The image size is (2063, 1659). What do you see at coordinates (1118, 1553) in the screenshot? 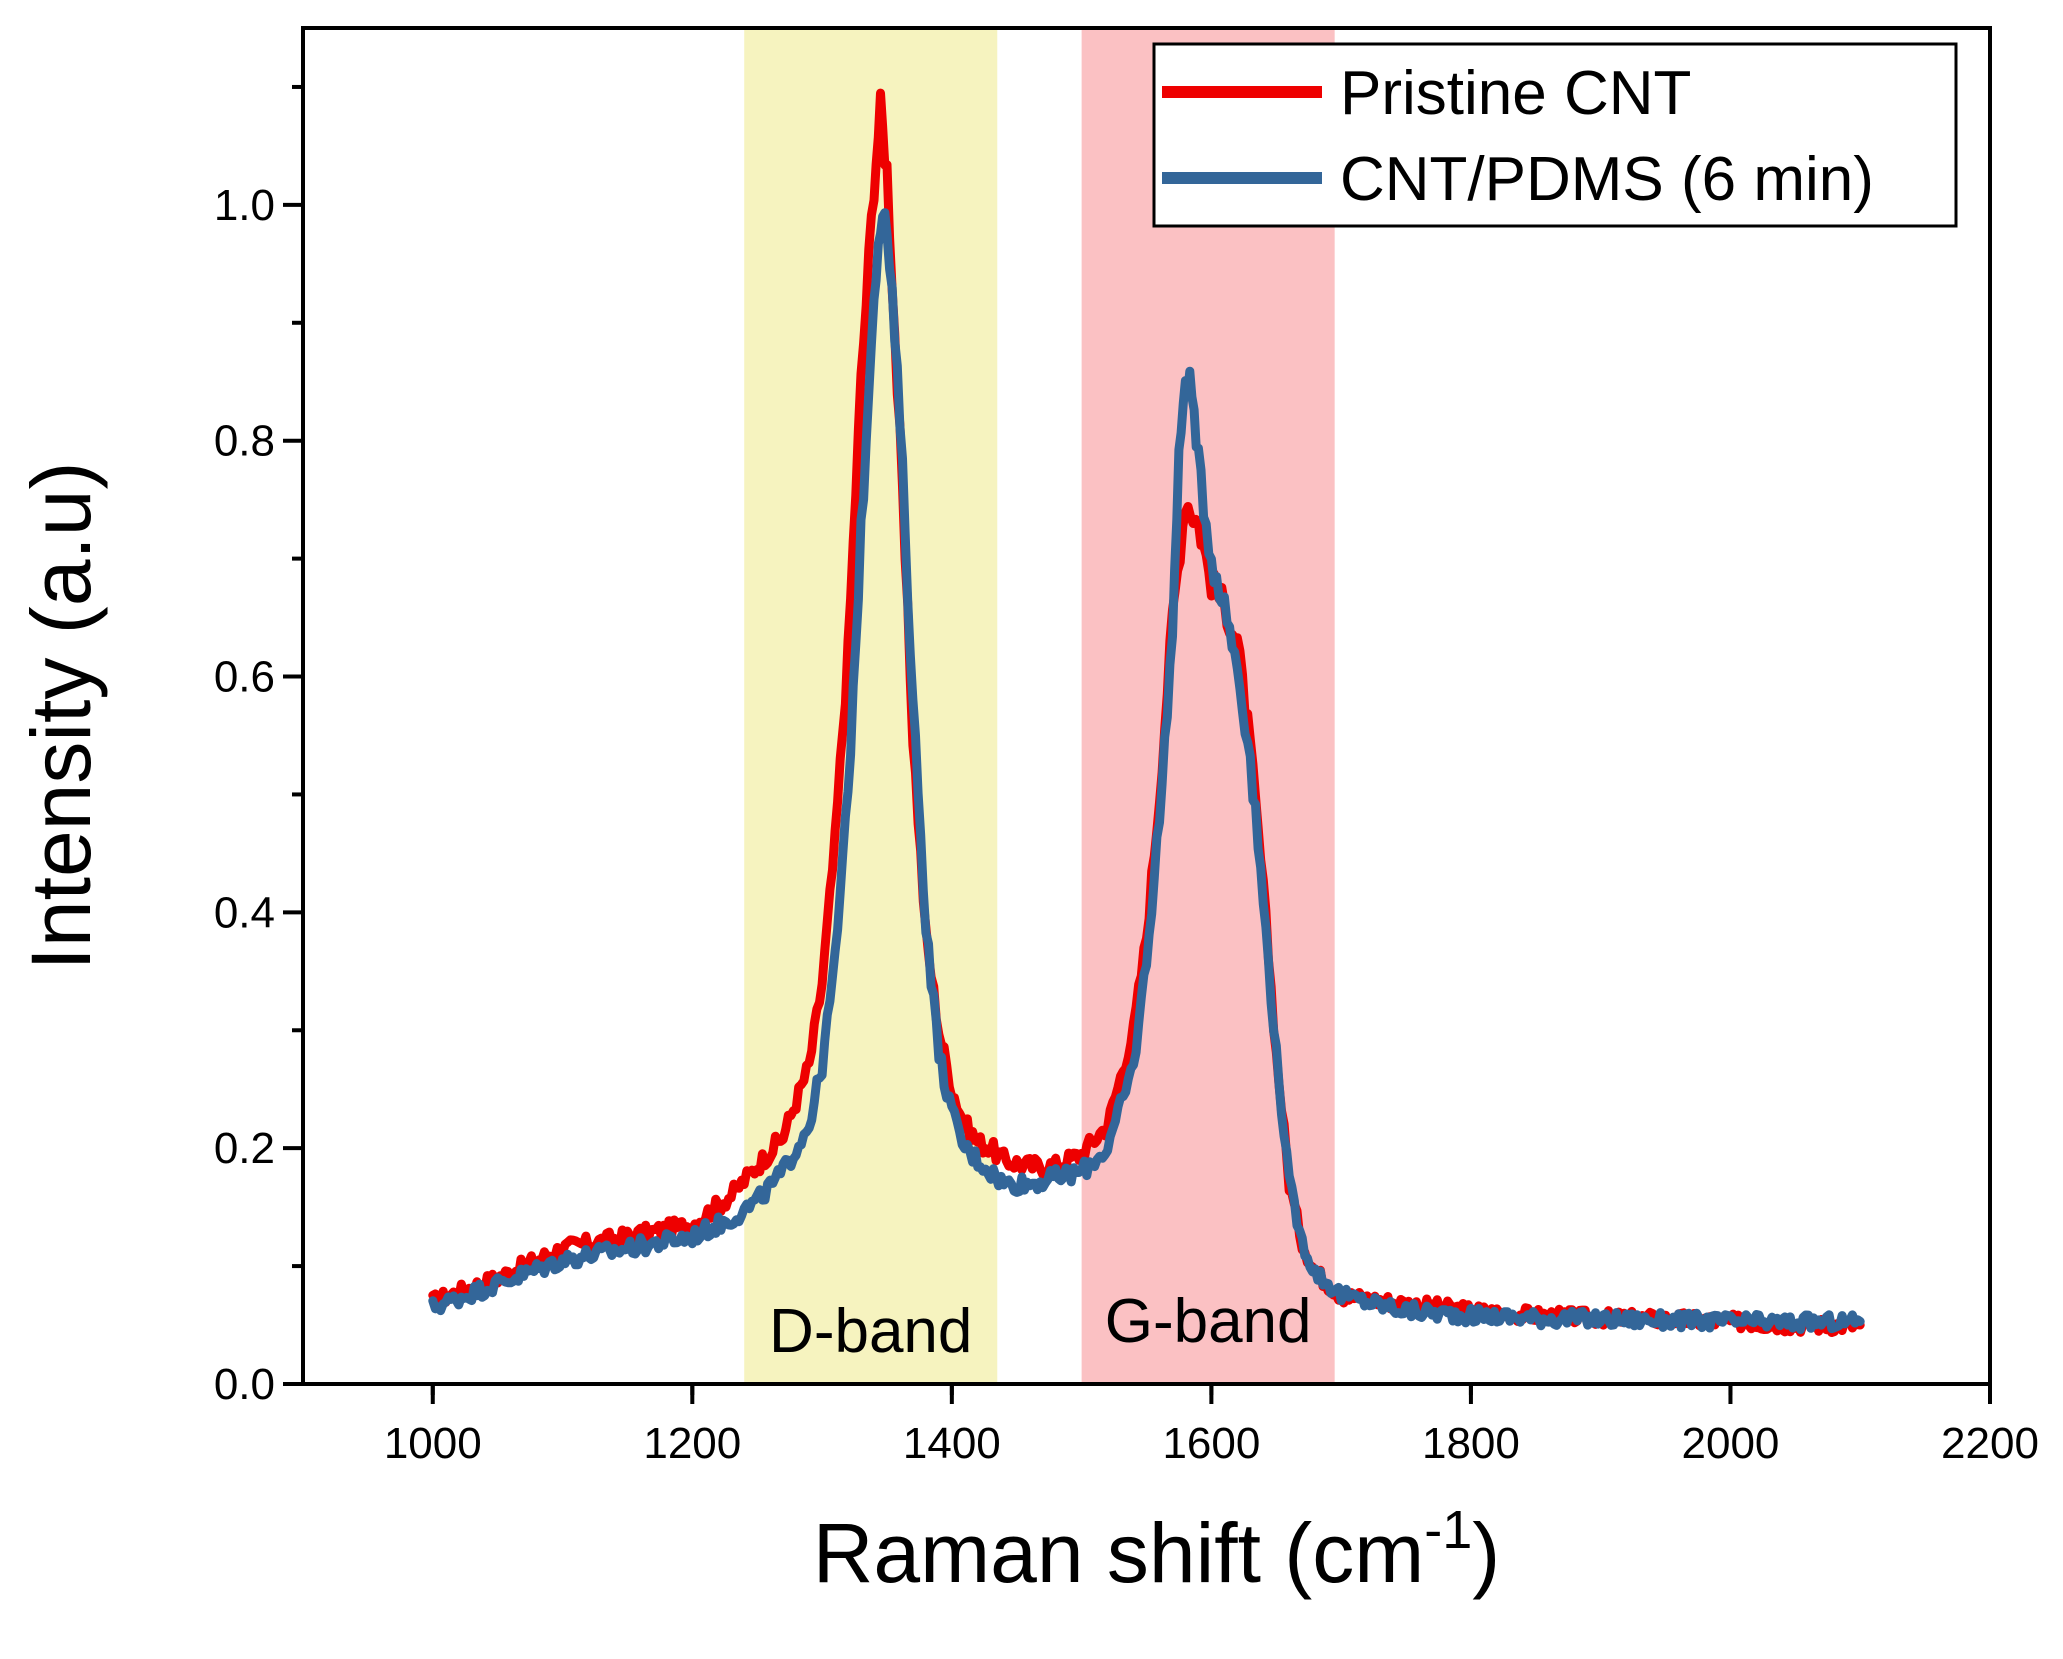
I see `x-axis-title-main: Raman shift (cm` at bounding box center [1118, 1553].